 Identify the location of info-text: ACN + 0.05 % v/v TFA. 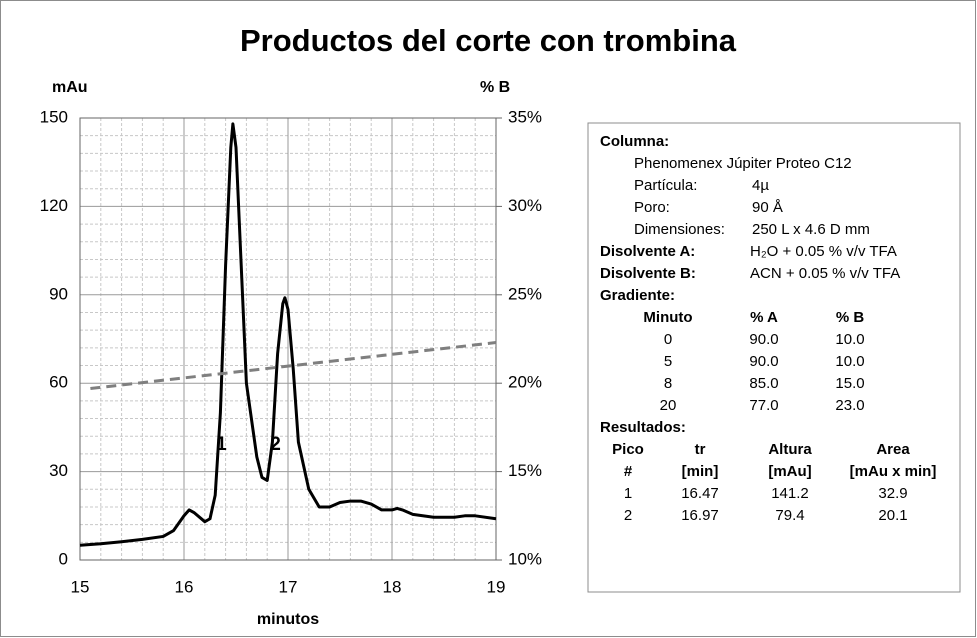
(825, 273).